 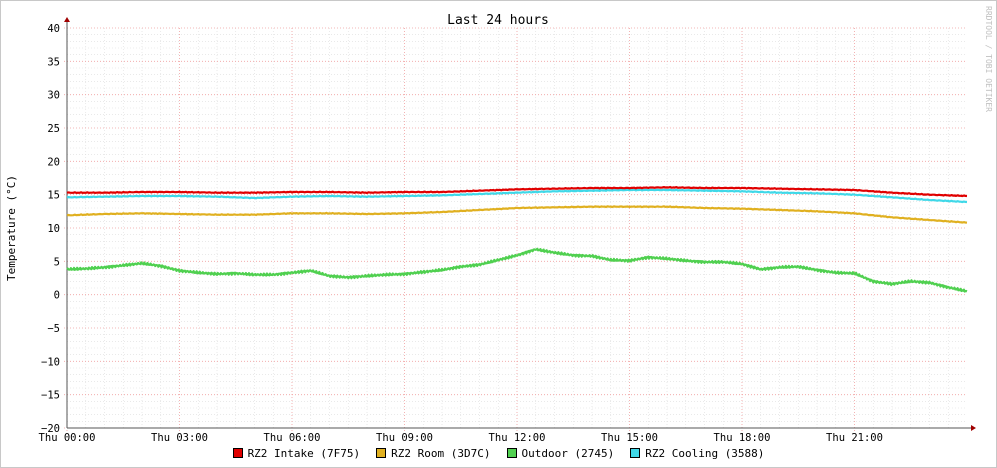 I want to click on x-tick-label: Thu 21:00, so click(x=854, y=438).